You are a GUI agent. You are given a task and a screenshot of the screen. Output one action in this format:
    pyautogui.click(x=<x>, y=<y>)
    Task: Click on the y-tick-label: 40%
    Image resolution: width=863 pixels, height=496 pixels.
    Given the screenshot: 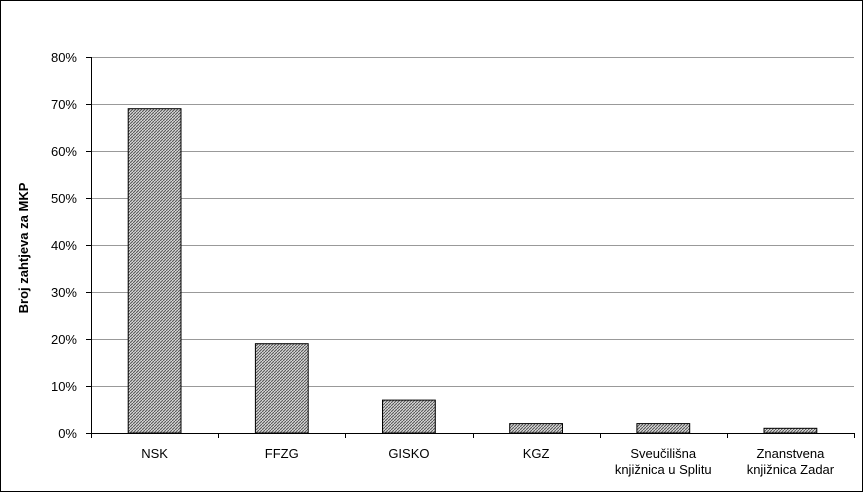 What is the action you would take?
    pyautogui.click(x=64, y=245)
    